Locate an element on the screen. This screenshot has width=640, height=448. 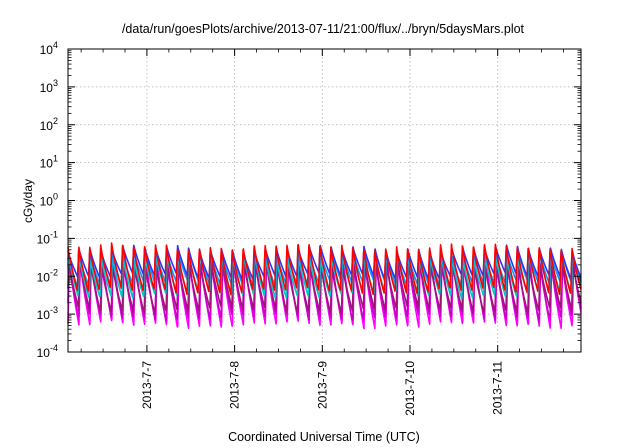
x-tick-label: 2013-7-11 is located at coordinates (498, 388).